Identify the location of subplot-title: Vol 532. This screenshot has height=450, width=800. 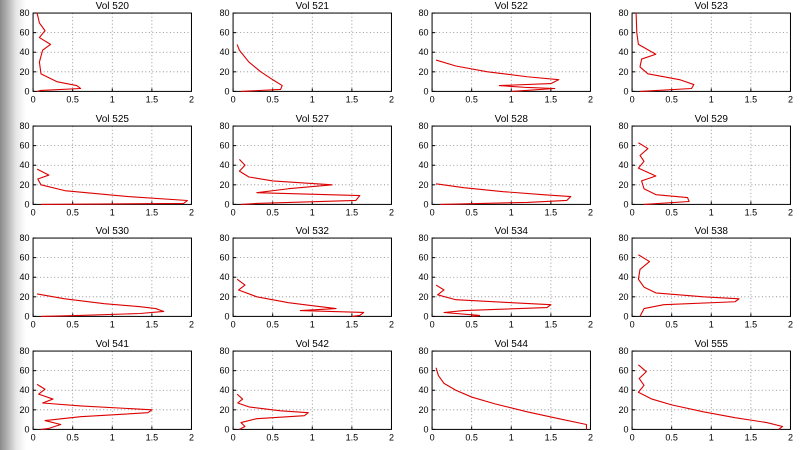
(312, 231).